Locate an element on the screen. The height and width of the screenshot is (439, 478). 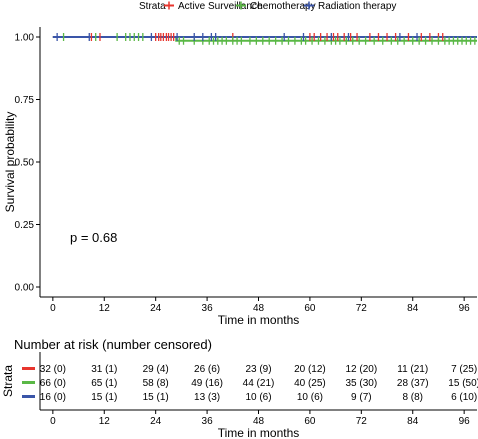
risk-cell: 29 (4) is located at coordinates (156, 369).